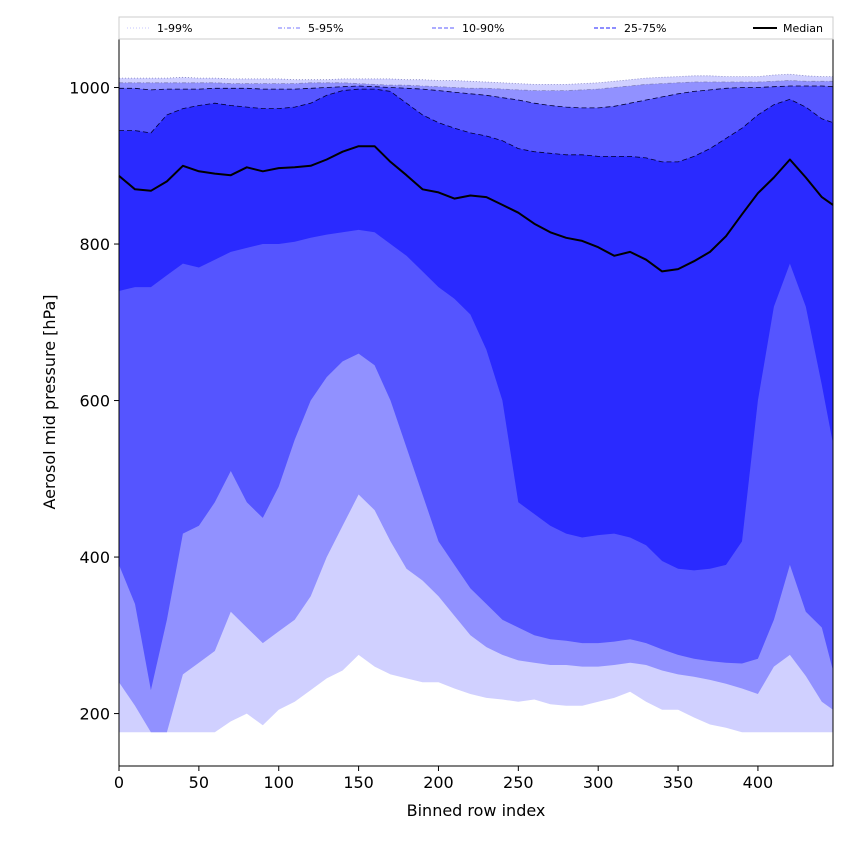 The height and width of the screenshot is (850, 850). I want to click on y-tick-label: 800, so click(94, 244).